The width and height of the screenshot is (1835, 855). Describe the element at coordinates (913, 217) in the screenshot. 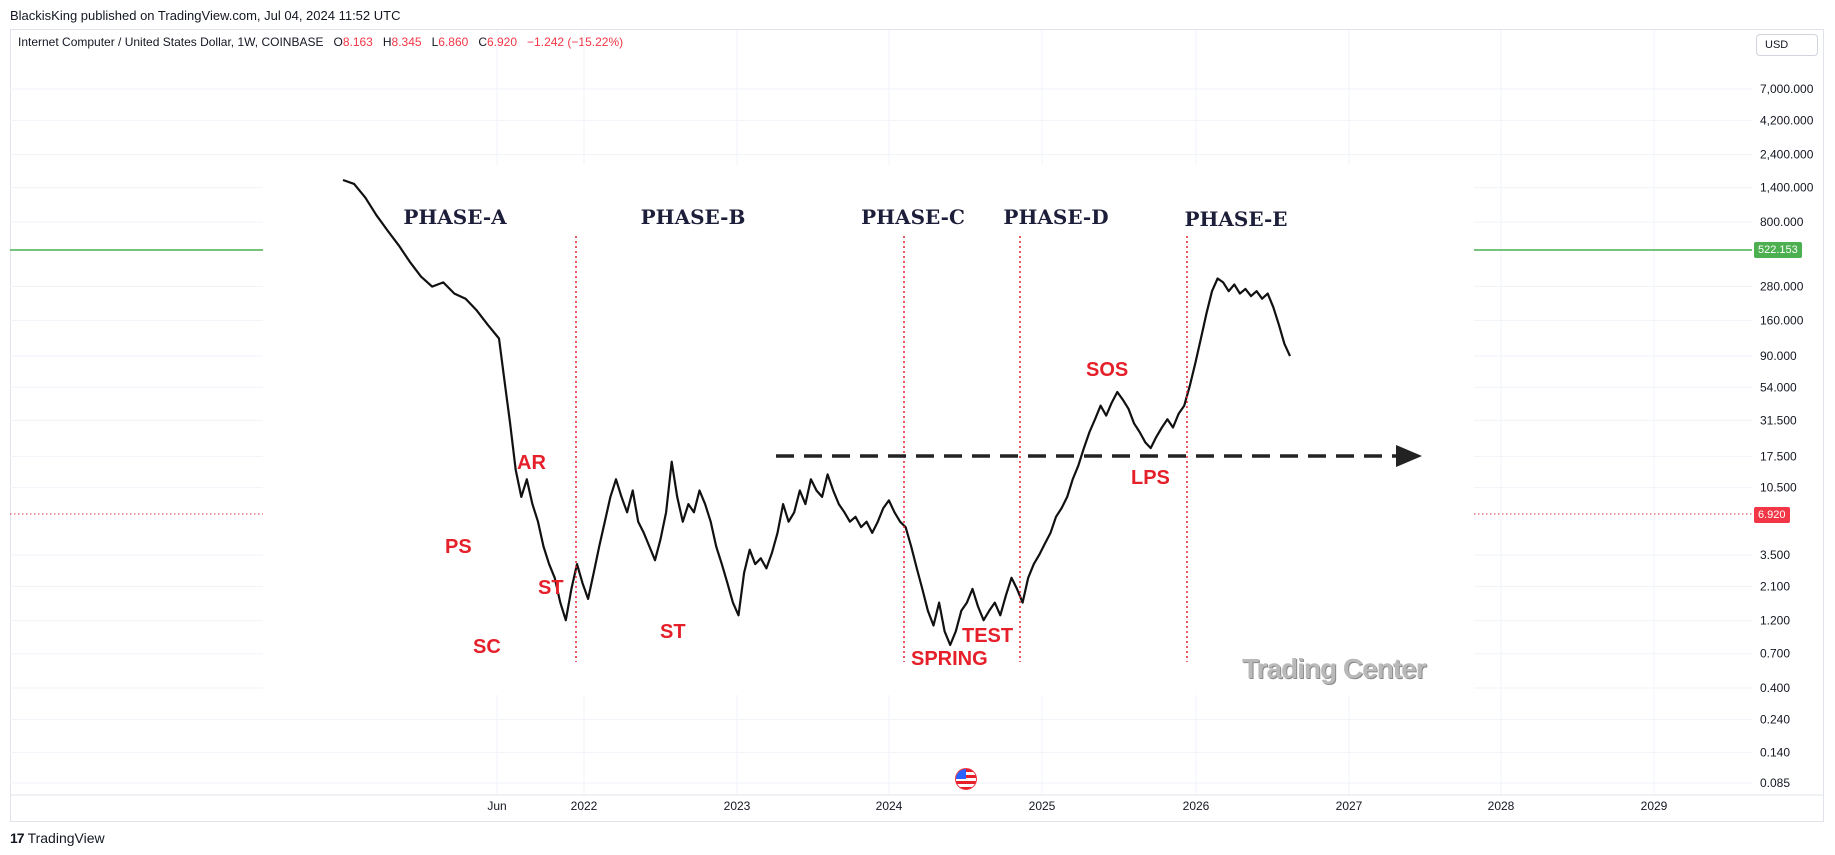

I see `phase-c-label: PHASE-C` at that location.